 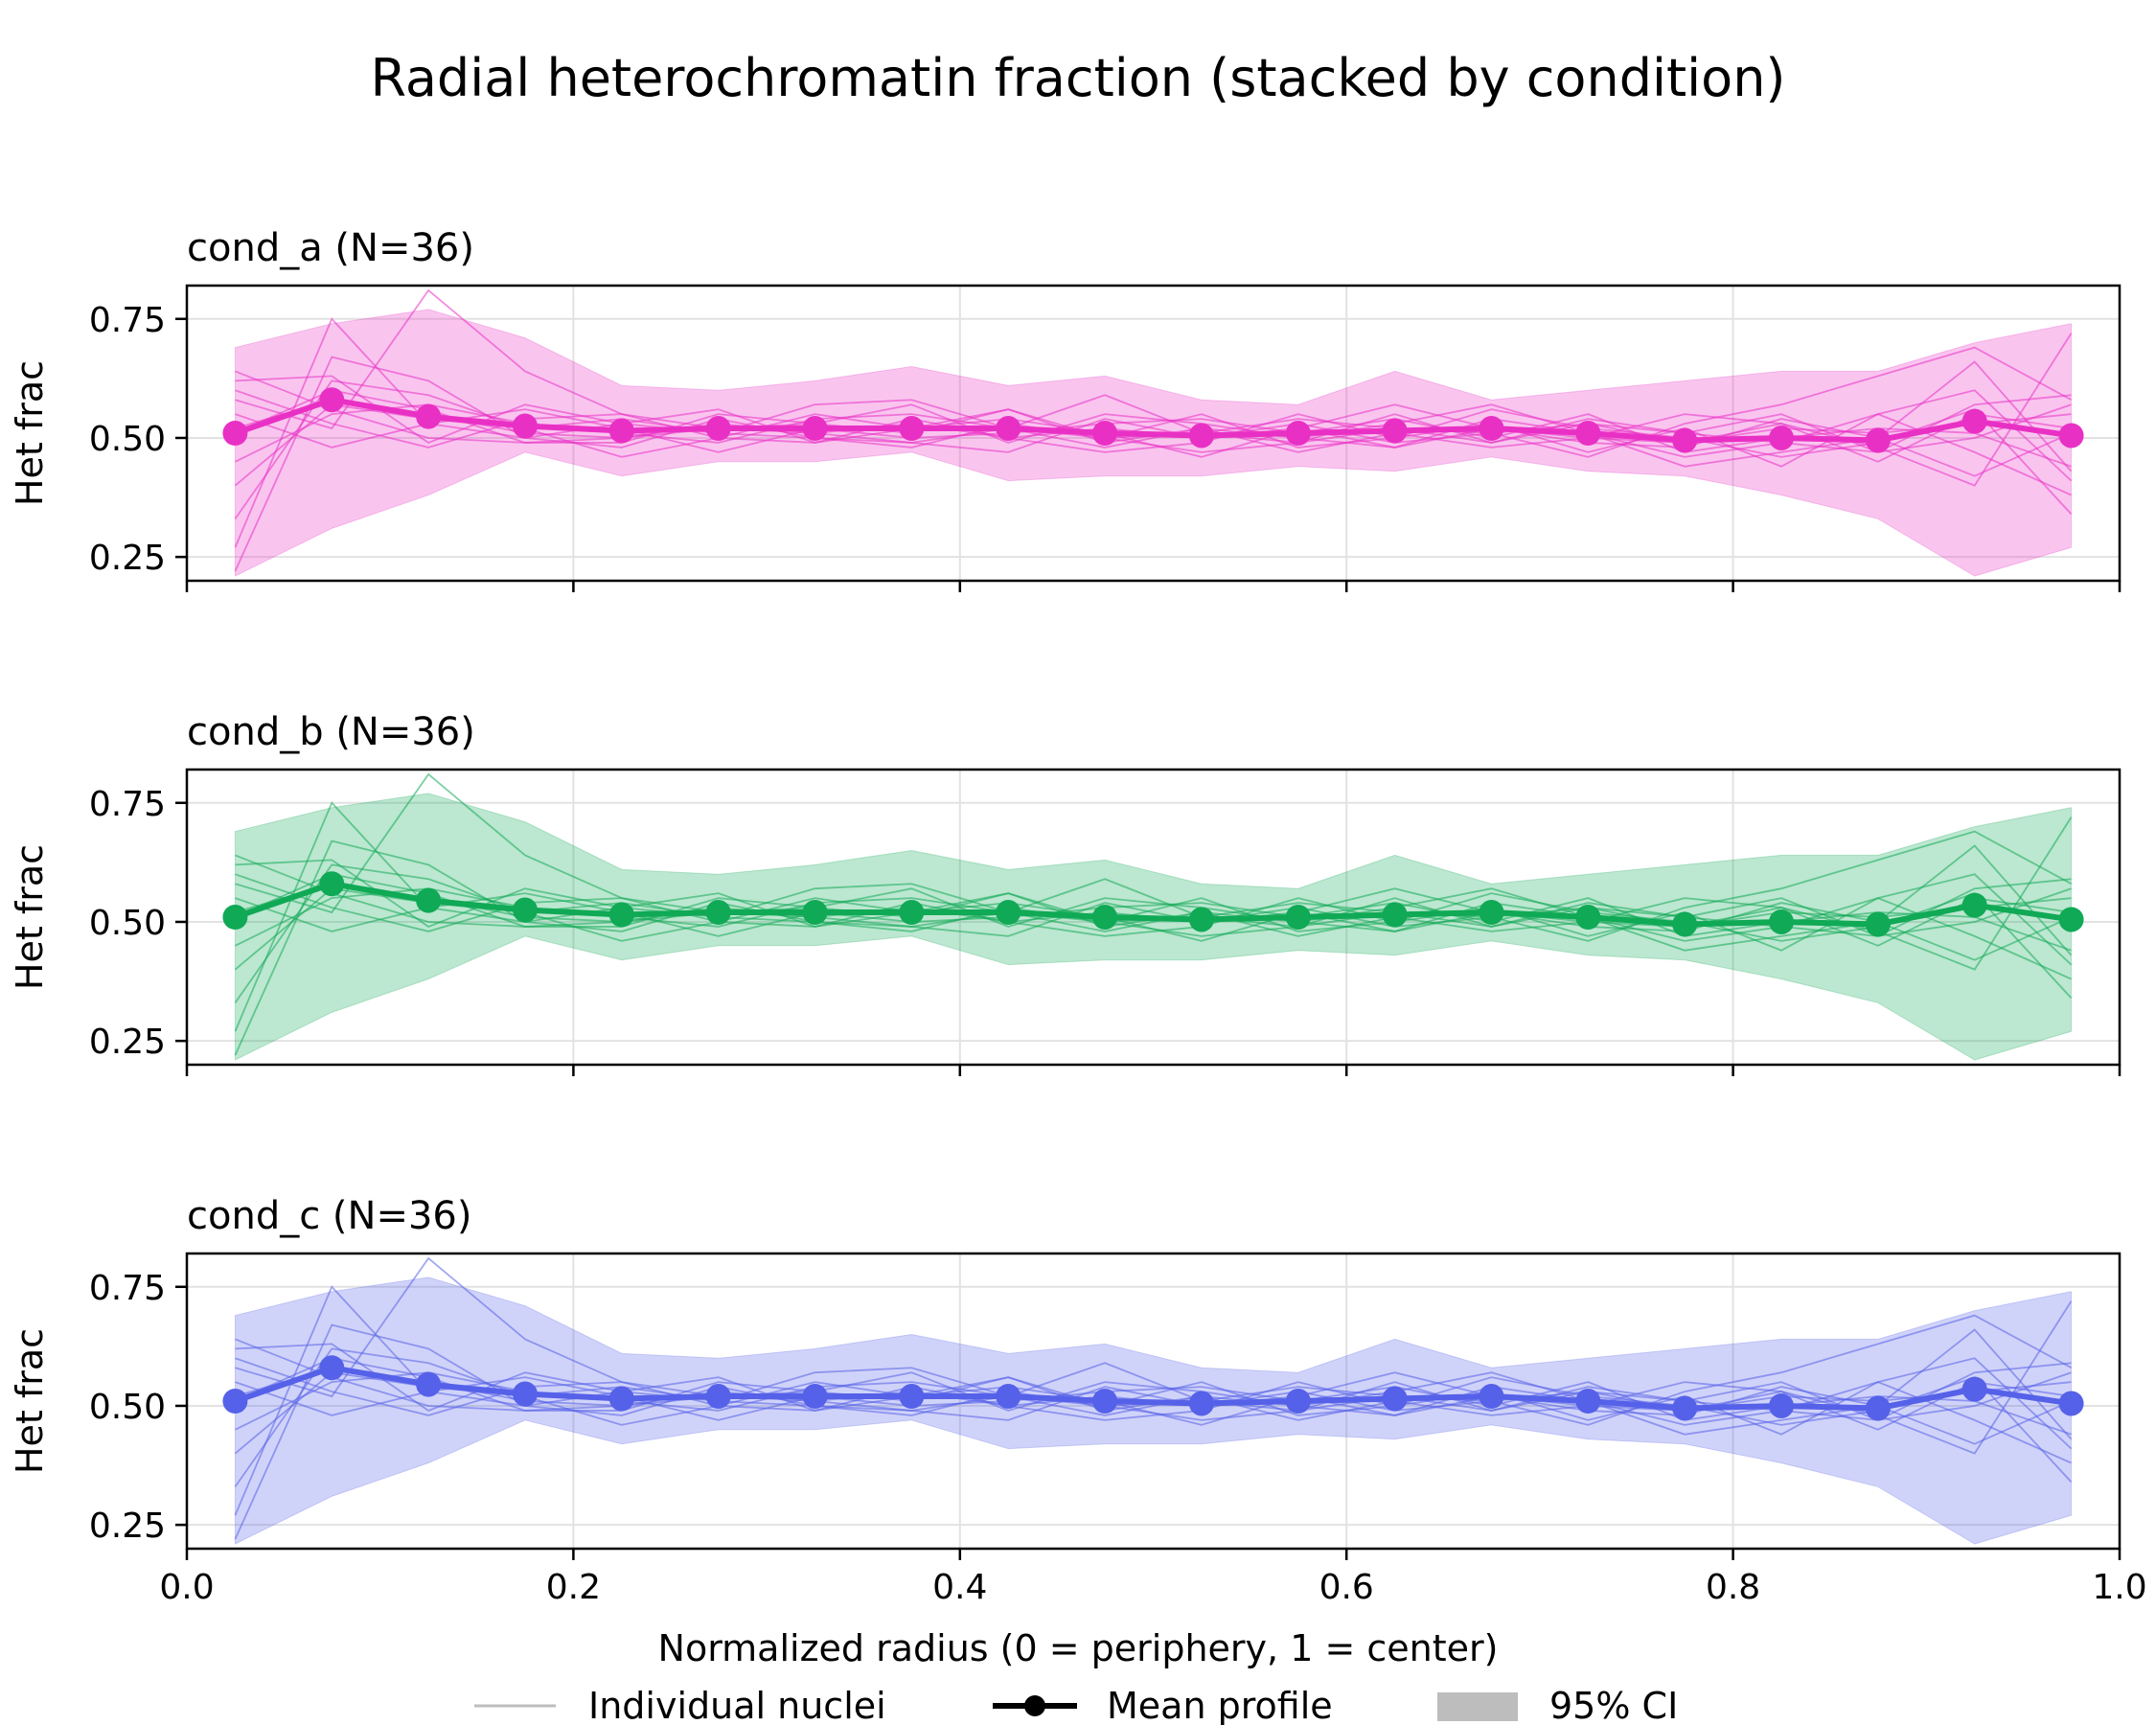 What do you see at coordinates (2119, 1587) in the screenshot?
I see `x-tick-label: 1.0` at bounding box center [2119, 1587].